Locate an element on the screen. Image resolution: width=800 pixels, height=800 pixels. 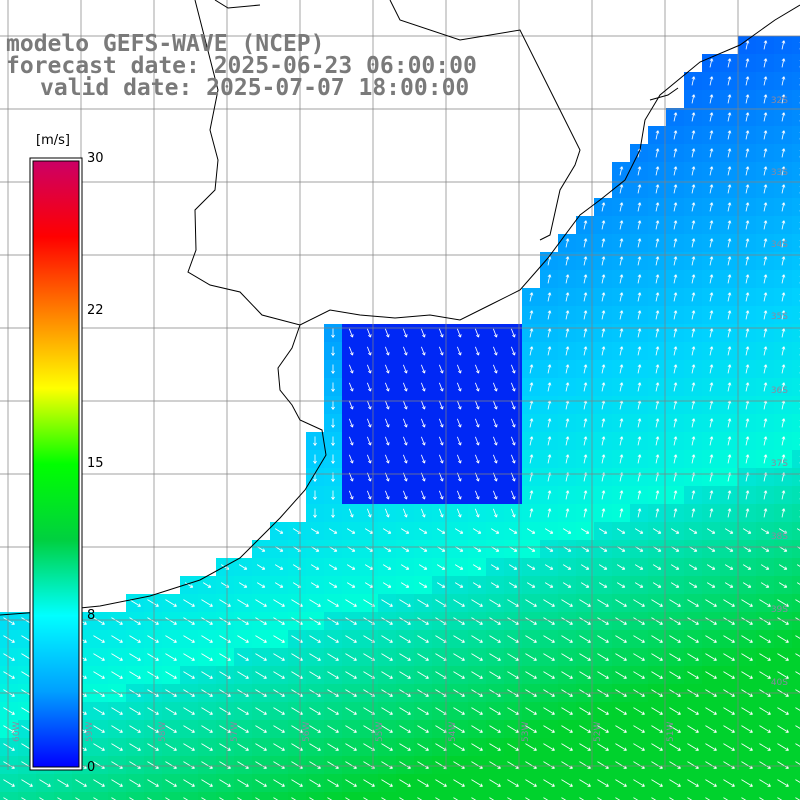
lat-label: 35S is located at coordinates (779, 317).